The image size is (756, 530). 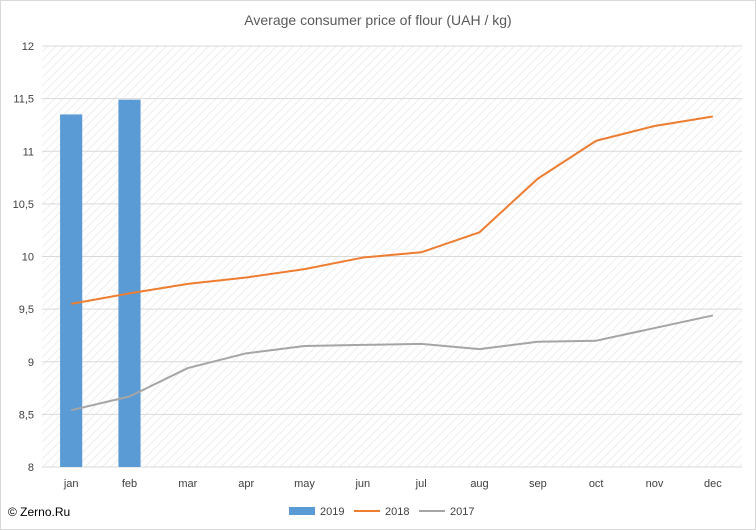 I want to click on y-tick-label: 10,5, so click(x=23, y=205).